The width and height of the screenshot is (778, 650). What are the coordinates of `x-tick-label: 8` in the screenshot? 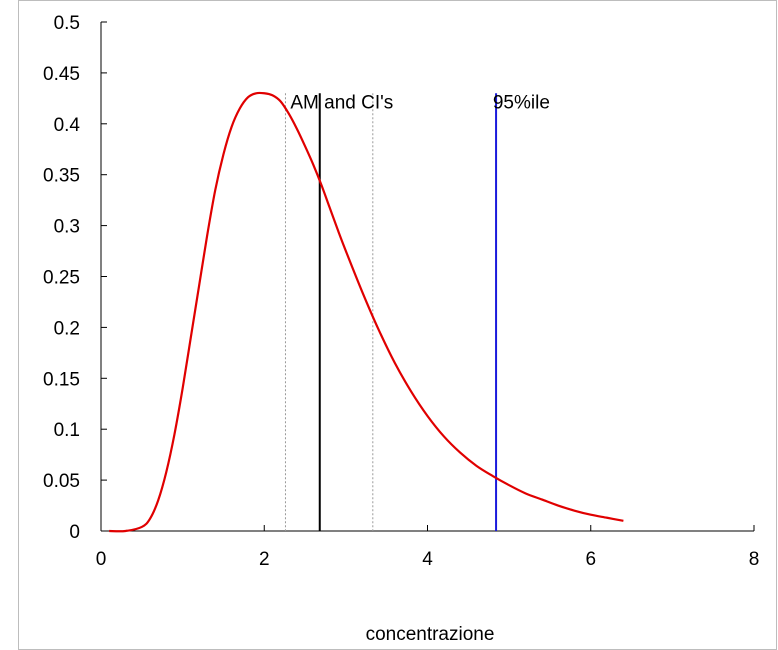 It's located at (754, 559).